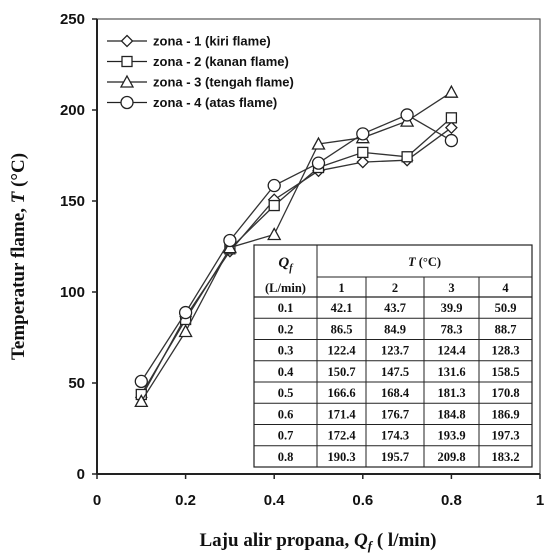 This screenshot has width=544, height=558. Describe the element at coordinates (395, 436) in the screenshot. I see `table-cell: 174.3` at that location.